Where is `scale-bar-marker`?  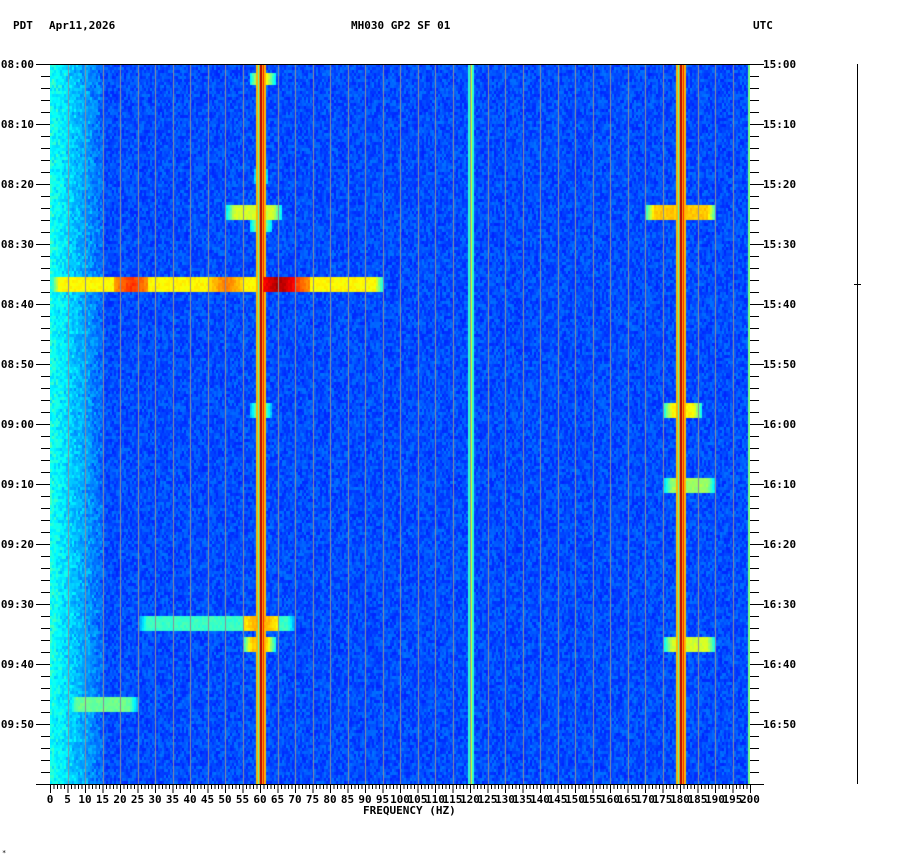 scale-bar-marker is located at coordinates (857, 284).